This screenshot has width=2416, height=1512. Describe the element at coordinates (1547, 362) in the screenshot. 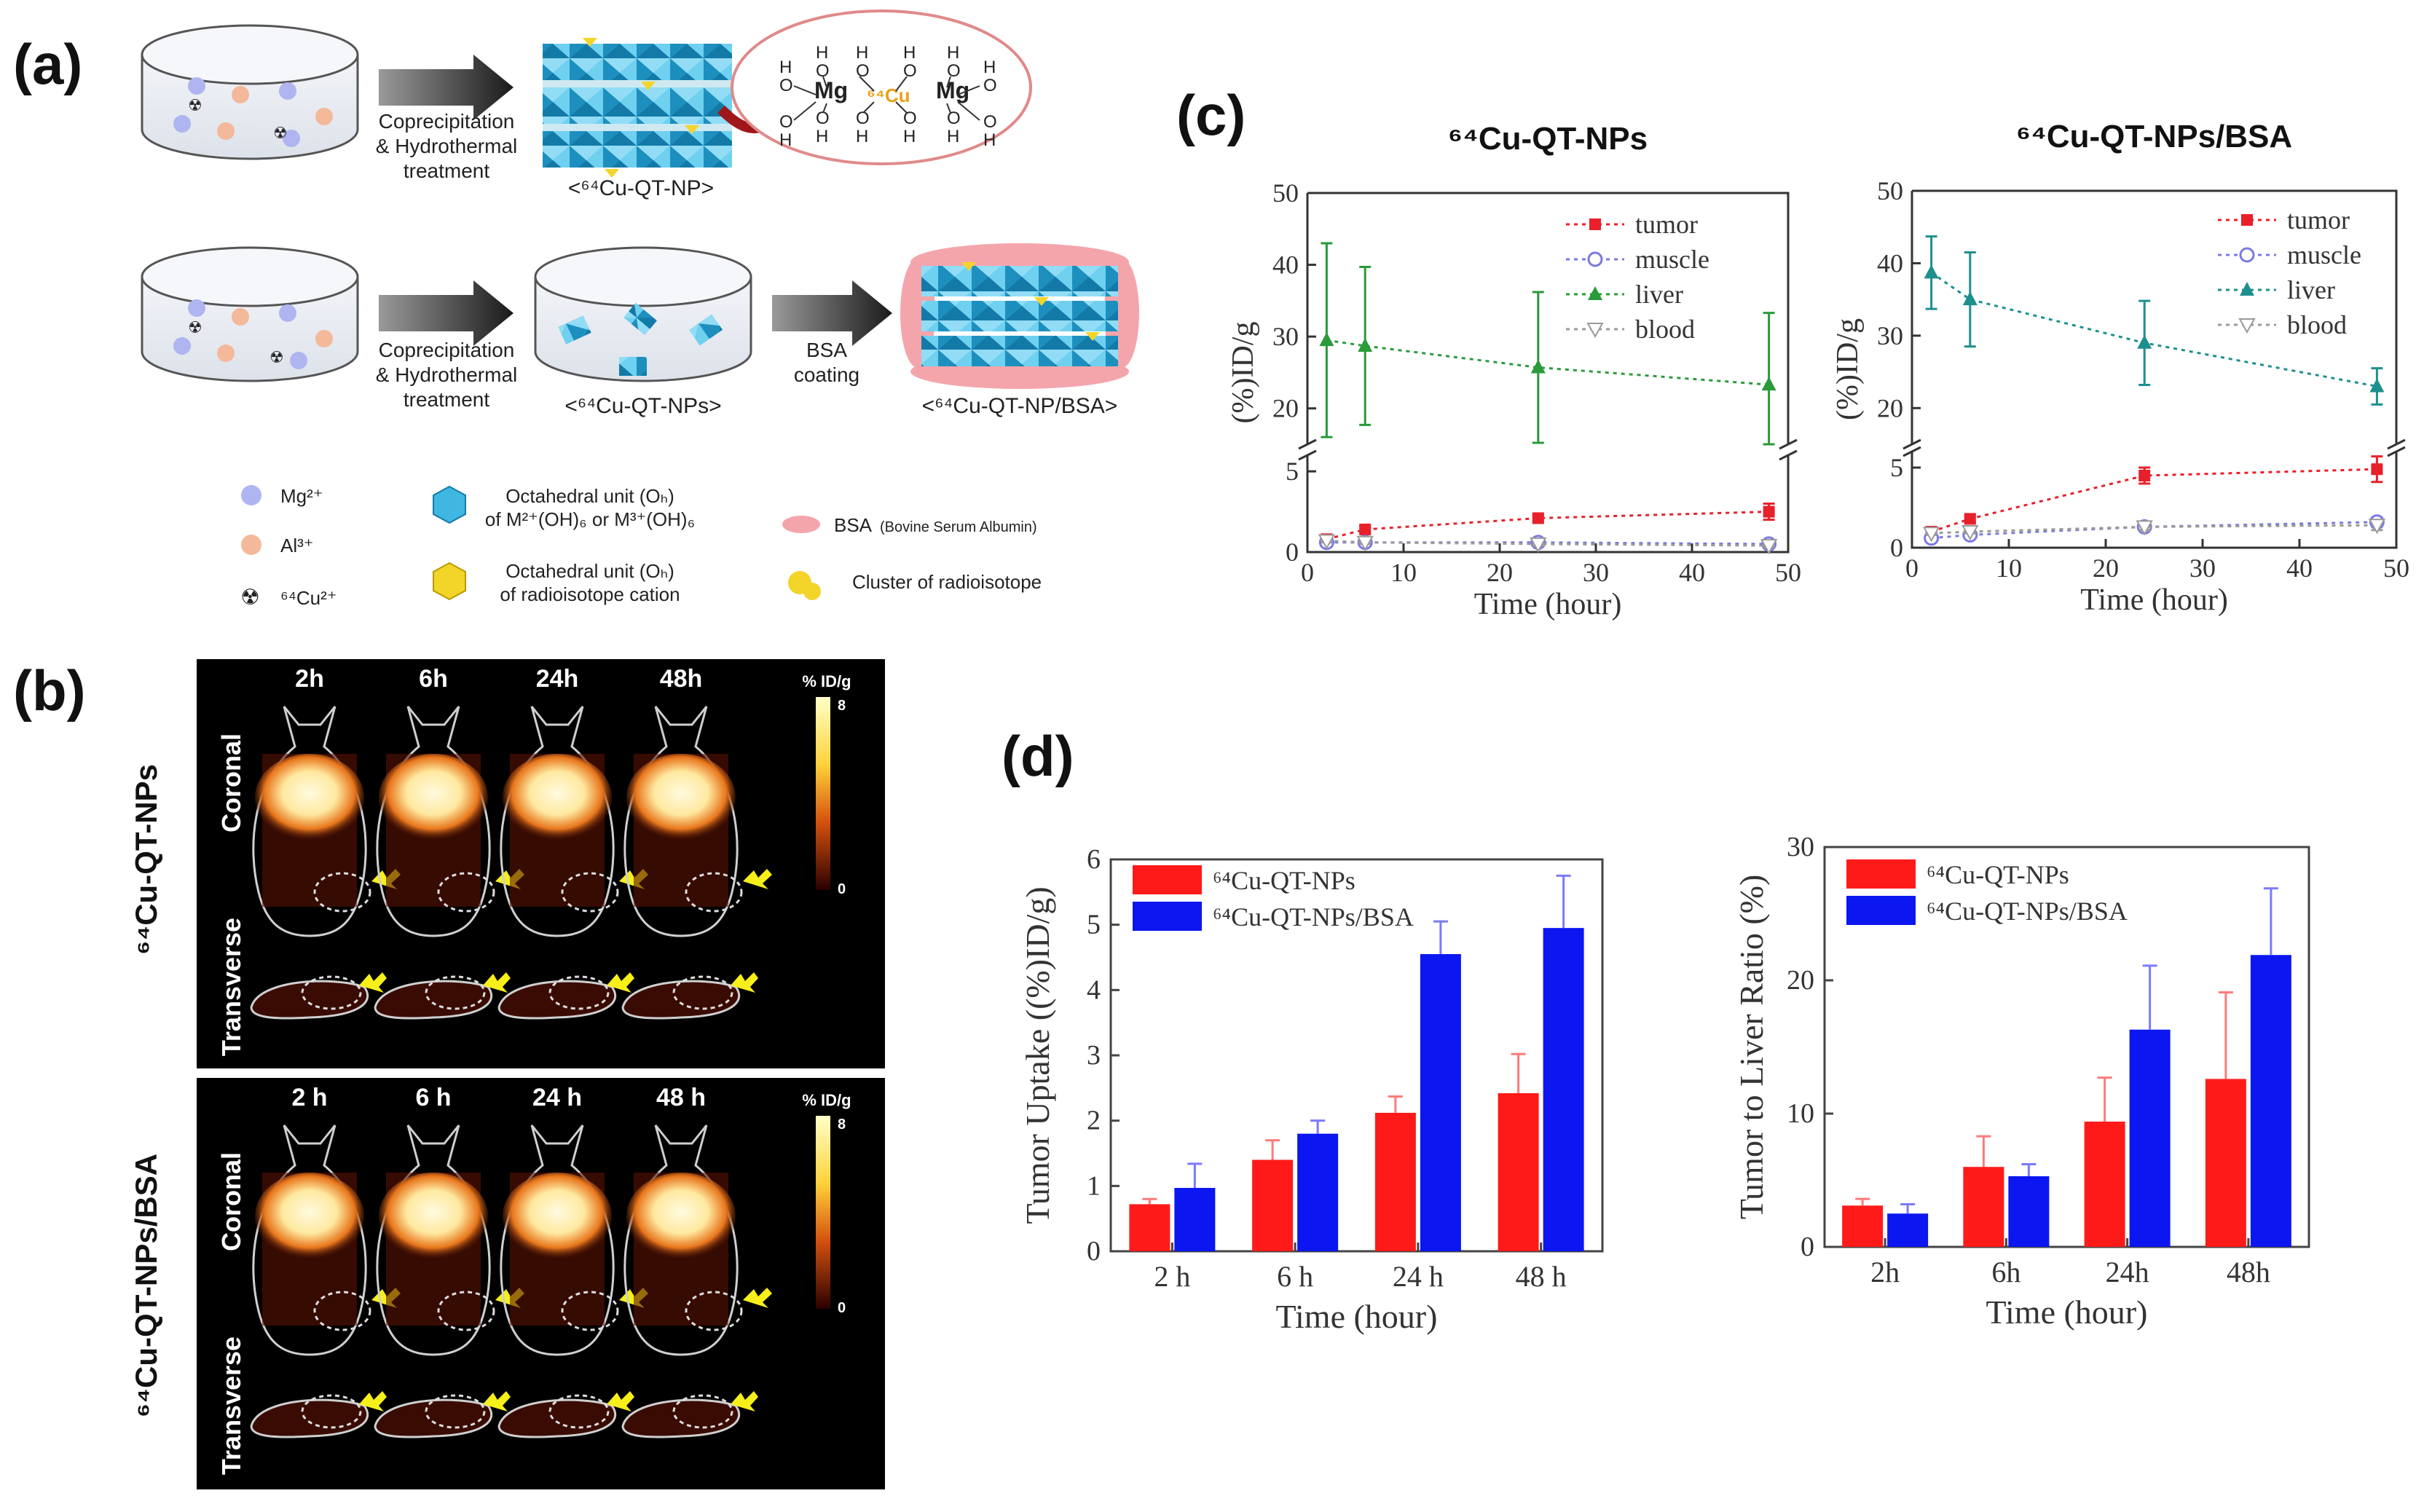

I see `series-line-liver` at that location.